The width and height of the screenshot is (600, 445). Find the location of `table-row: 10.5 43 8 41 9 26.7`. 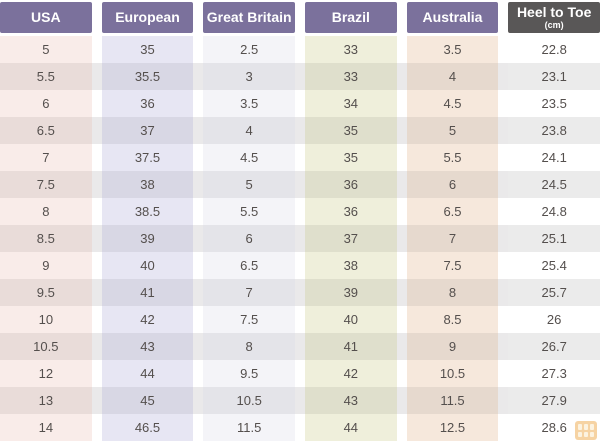

table-row: 10.5 43 8 41 9 26.7 is located at coordinates (300, 346).